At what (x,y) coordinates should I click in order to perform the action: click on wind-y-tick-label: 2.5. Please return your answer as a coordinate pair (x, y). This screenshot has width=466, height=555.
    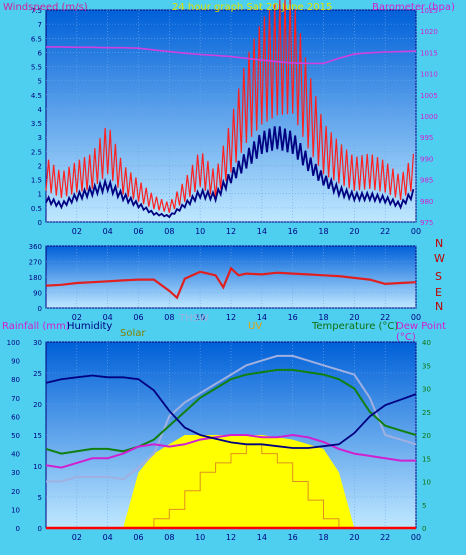
    Looking at the image, I should click on (36, 152).